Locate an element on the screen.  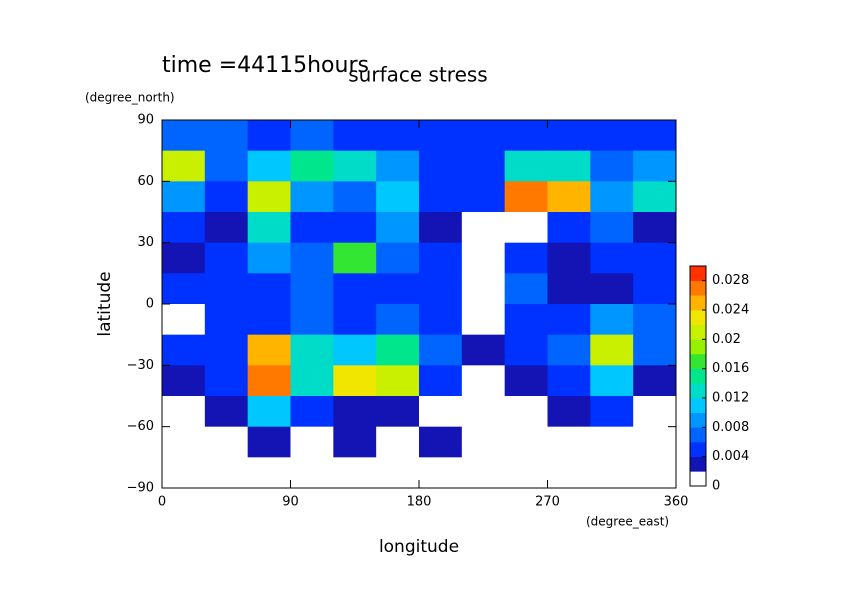
y-axis-label: latitude is located at coordinates (105, 303).